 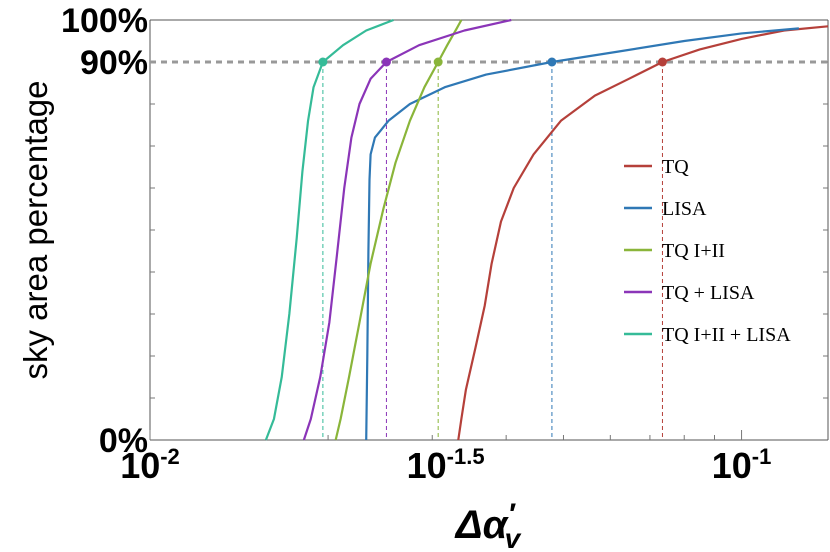 I want to click on x-axis-label: Δα′ v, so click(x=488, y=525).